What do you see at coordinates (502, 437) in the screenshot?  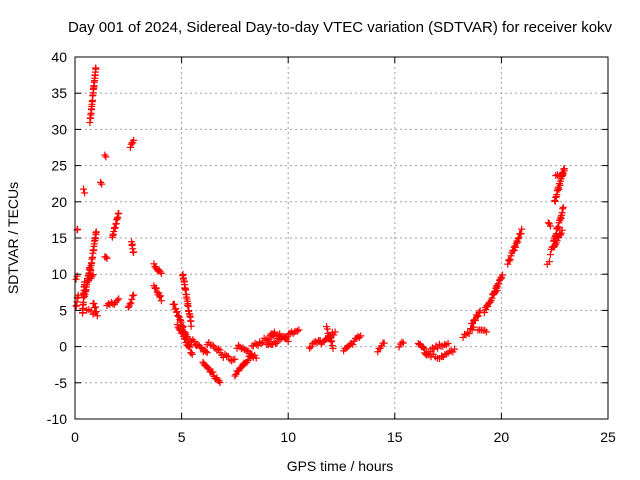 I see `x-tick-label: 20` at bounding box center [502, 437].